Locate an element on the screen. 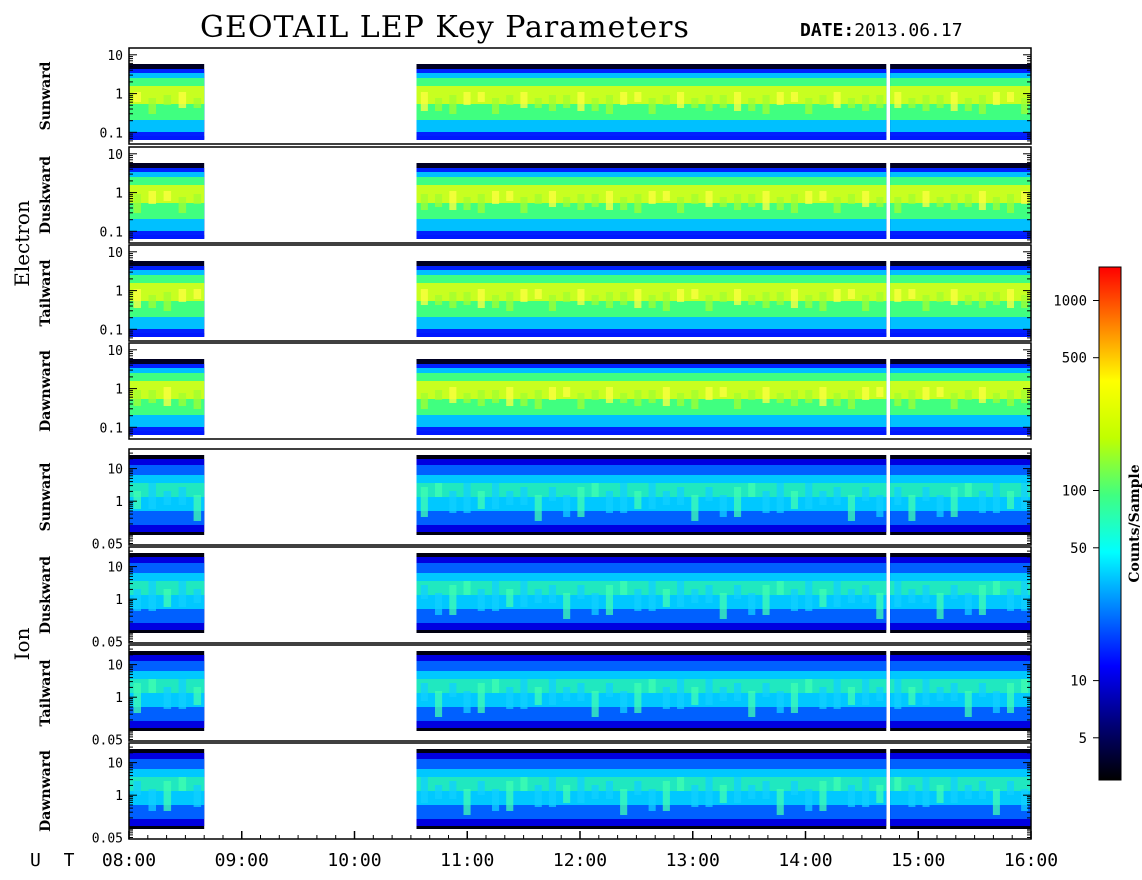 The image size is (1142, 880). colorbar-tick-label: 100 is located at coordinates (1074, 492).